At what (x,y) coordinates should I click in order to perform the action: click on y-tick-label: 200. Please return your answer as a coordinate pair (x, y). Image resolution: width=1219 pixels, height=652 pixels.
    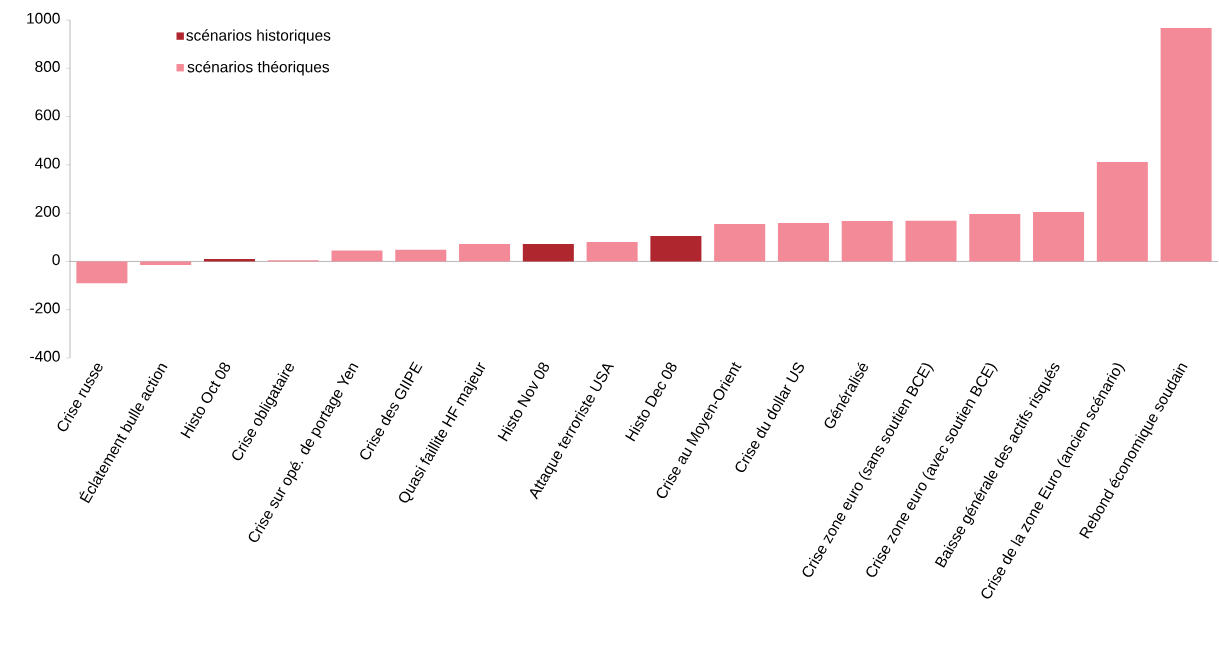
    Looking at the image, I should click on (47, 211).